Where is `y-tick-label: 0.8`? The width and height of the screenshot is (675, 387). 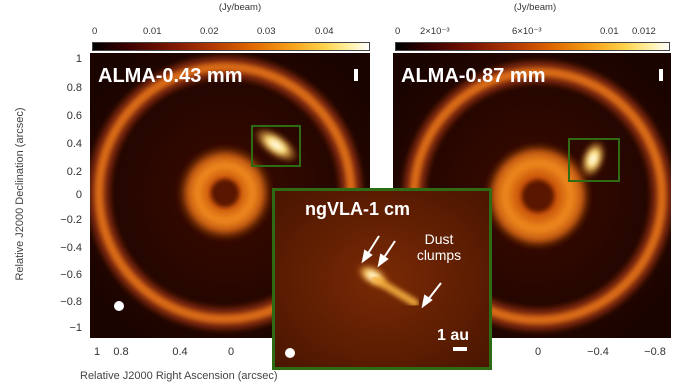
y-tick-label: 0.8 is located at coordinates (74, 88).